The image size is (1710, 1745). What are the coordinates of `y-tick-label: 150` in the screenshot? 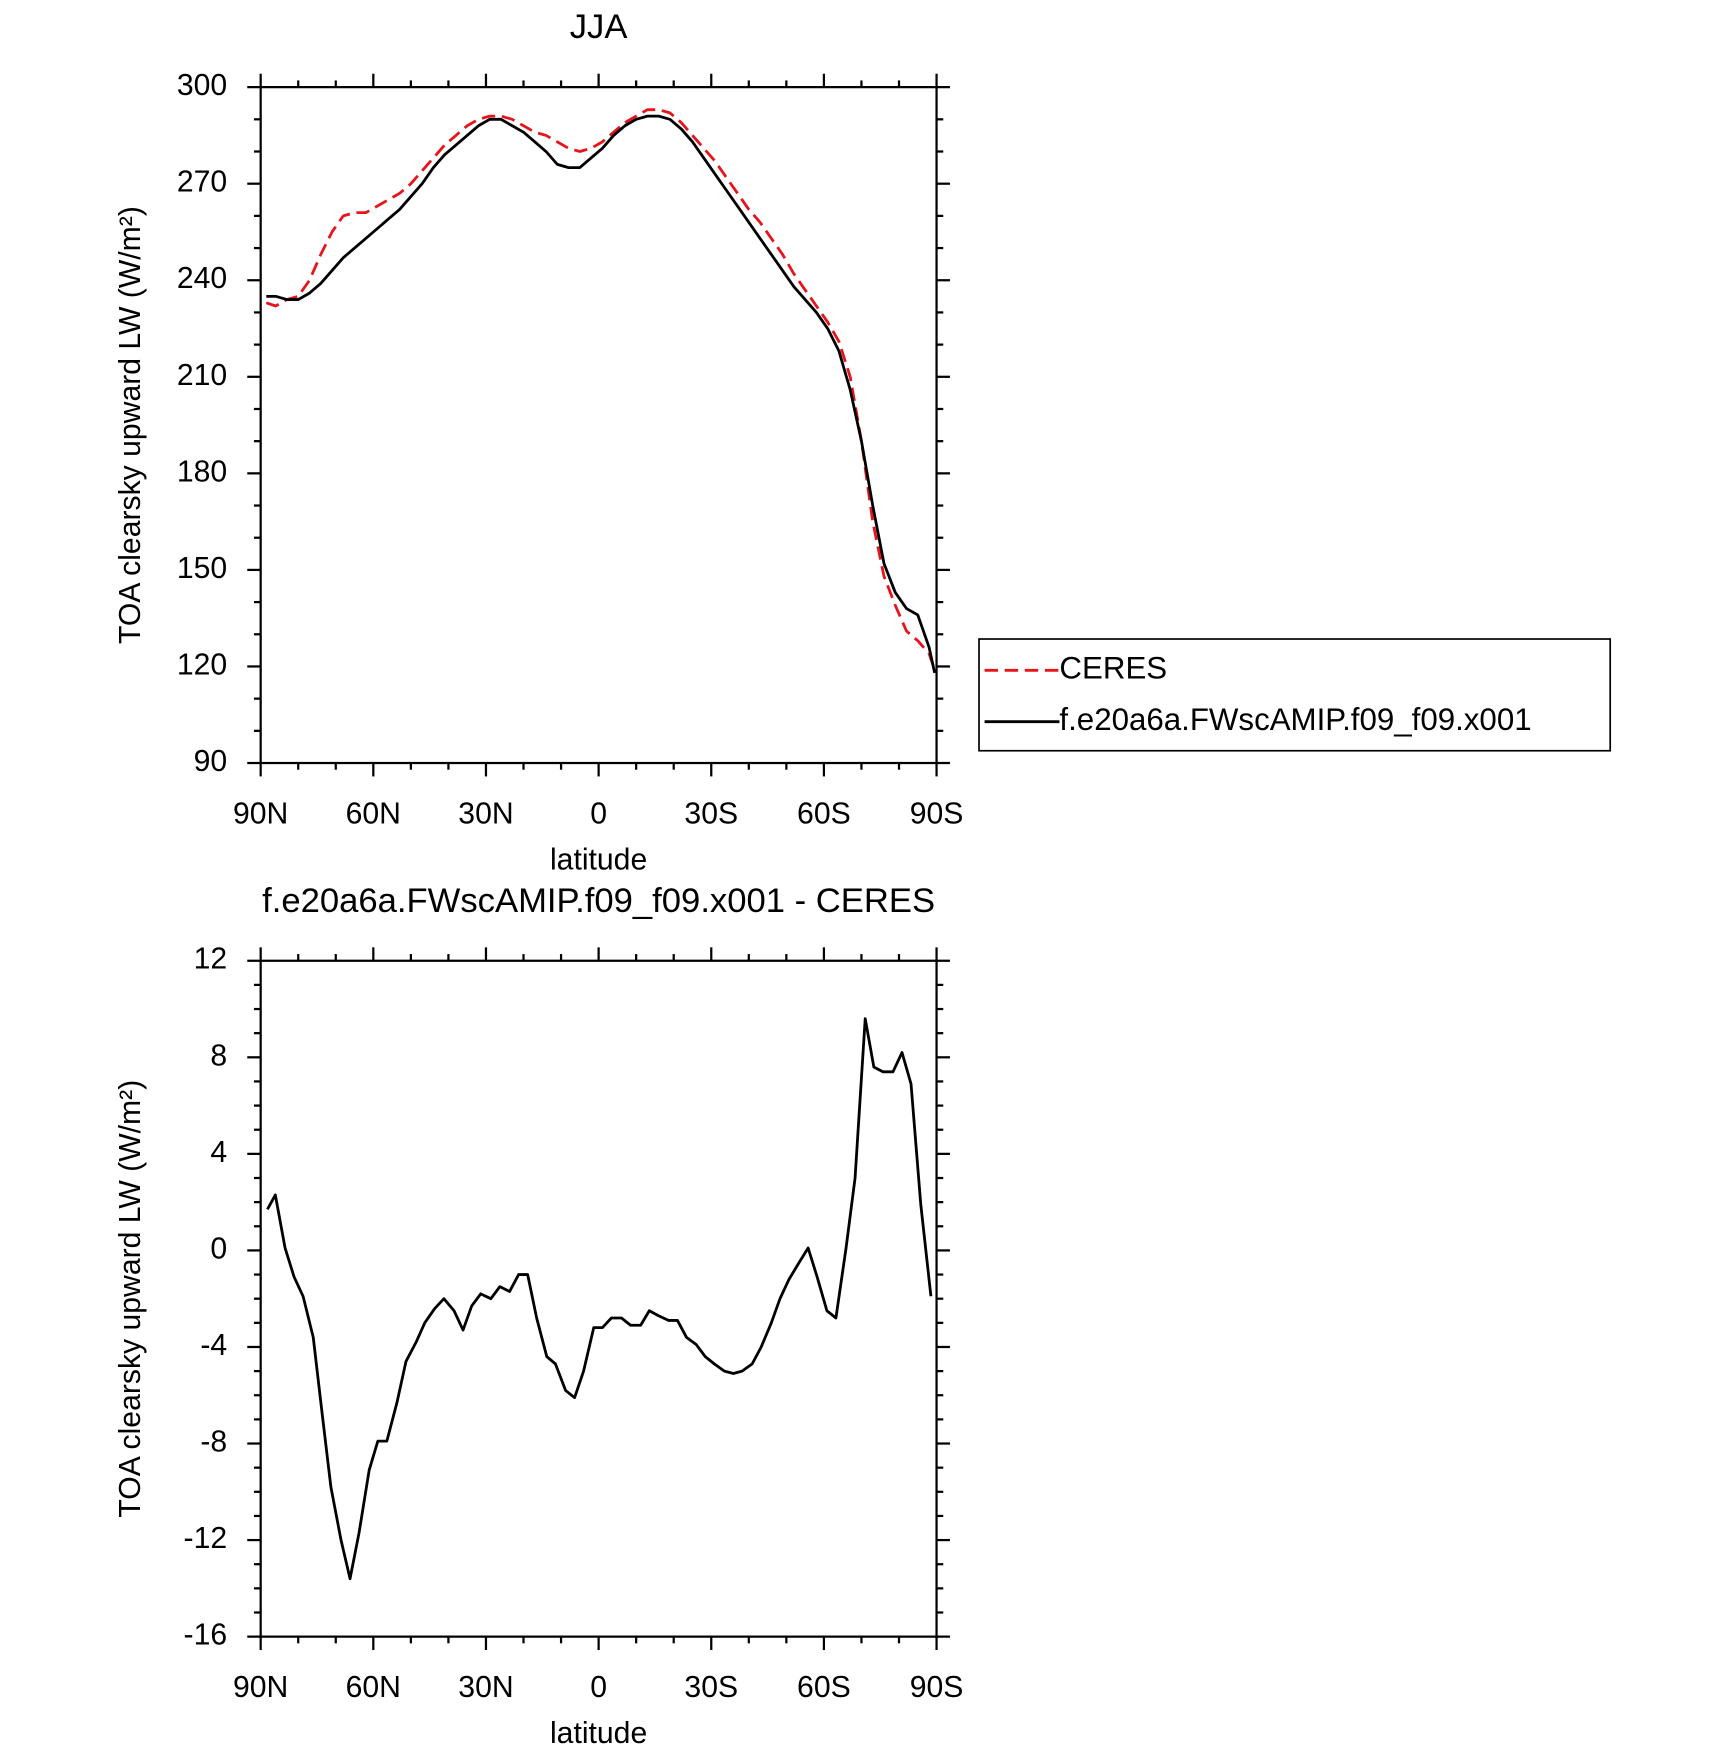 It's located at (202, 568).